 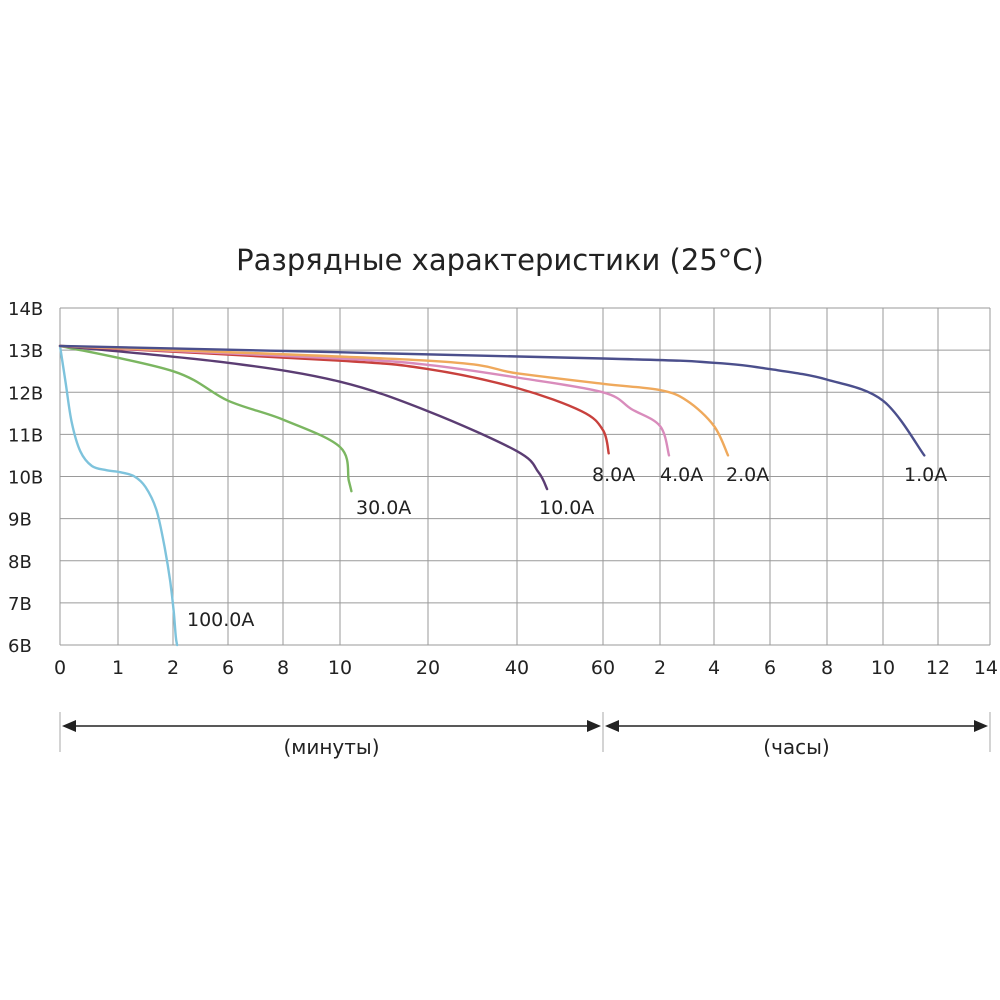 What do you see at coordinates (925, 475) in the screenshot?
I see `series-label: 1.0A` at bounding box center [925, 475].